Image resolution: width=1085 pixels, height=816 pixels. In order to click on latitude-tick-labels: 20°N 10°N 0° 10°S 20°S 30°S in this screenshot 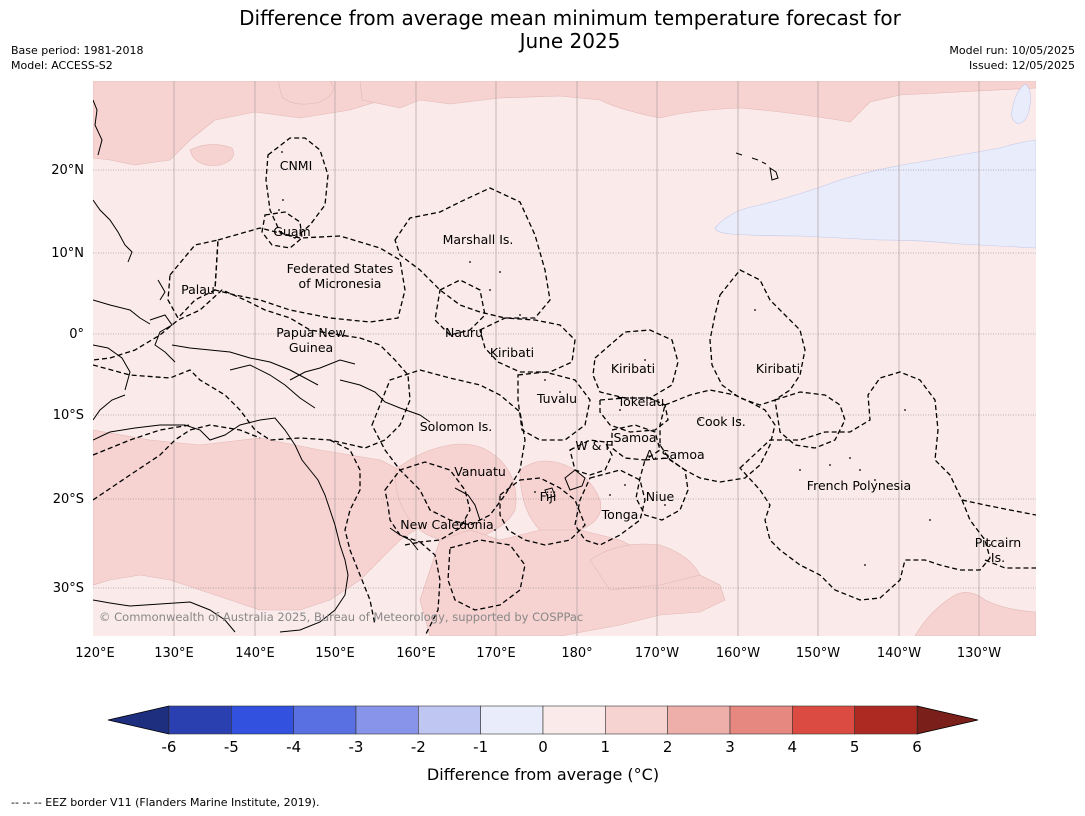, I will do `click(67, 379)`.